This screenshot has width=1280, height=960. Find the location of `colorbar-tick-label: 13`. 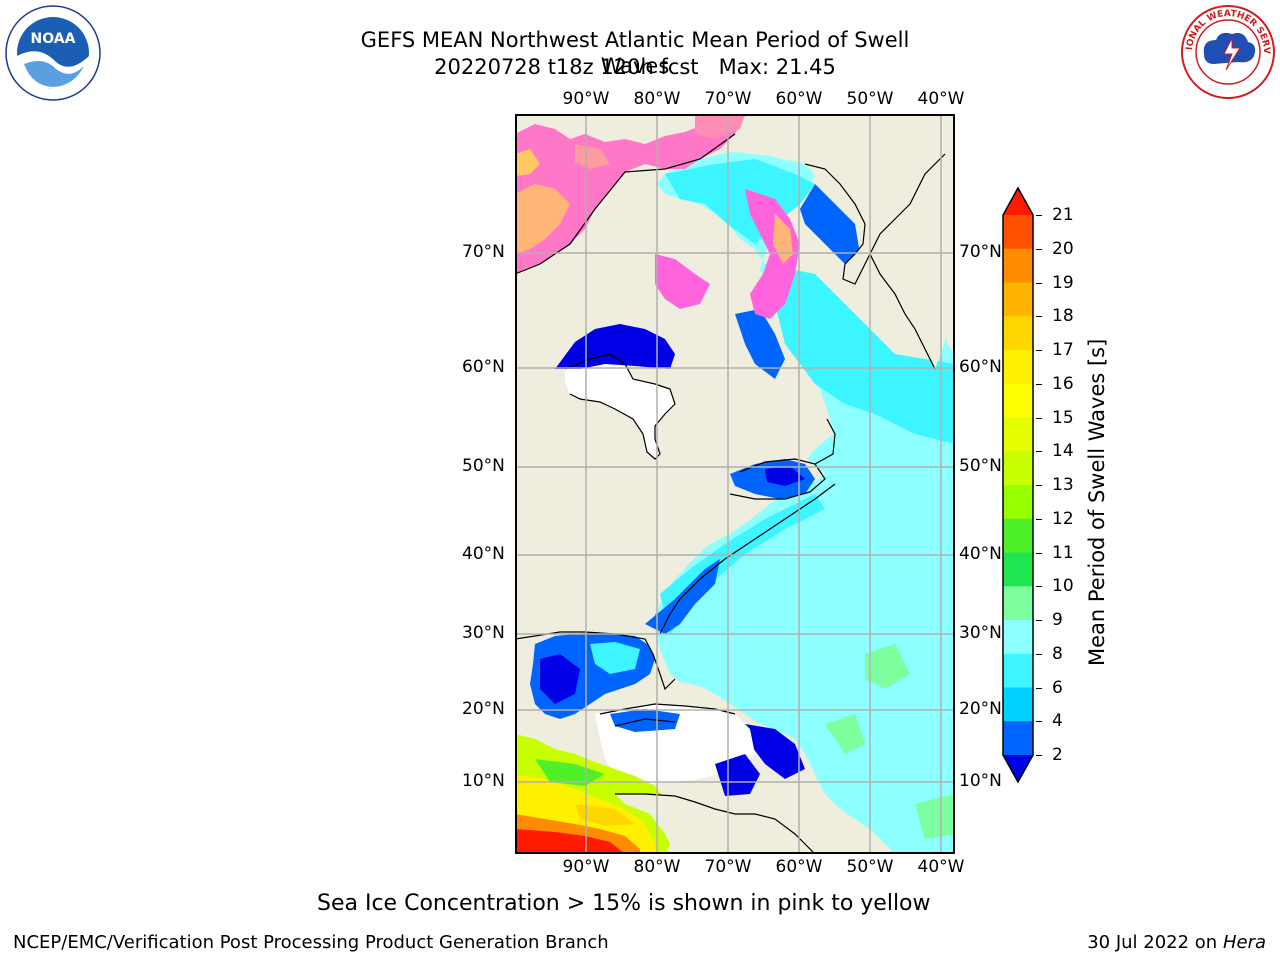

colorbar-tick-label: 13 is located at coordinates (1063, 485).